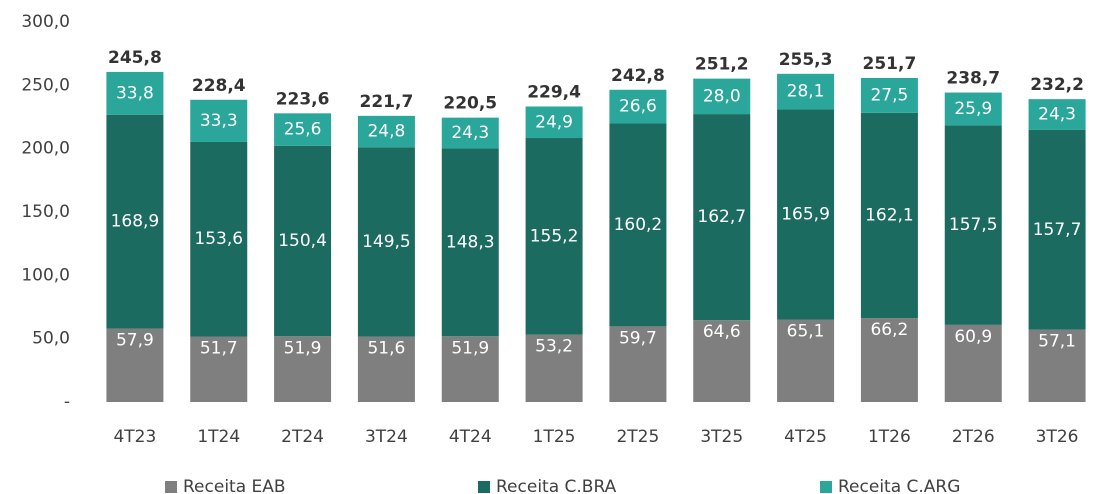 The image size is (1099, 494). I want to click on x-tick-label: 3T26, so click(1057, 437).